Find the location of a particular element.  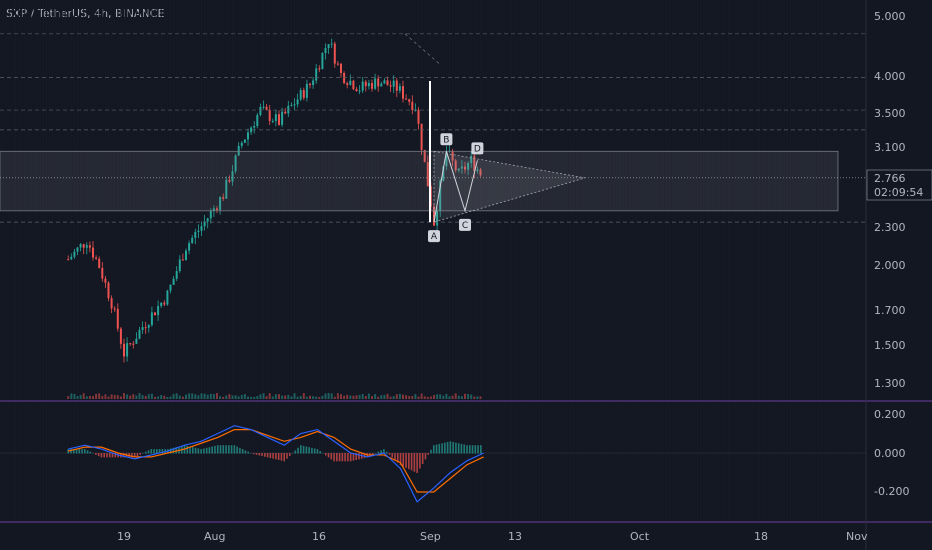

price-tick: 3.100 is located at coordinates (890, 147).